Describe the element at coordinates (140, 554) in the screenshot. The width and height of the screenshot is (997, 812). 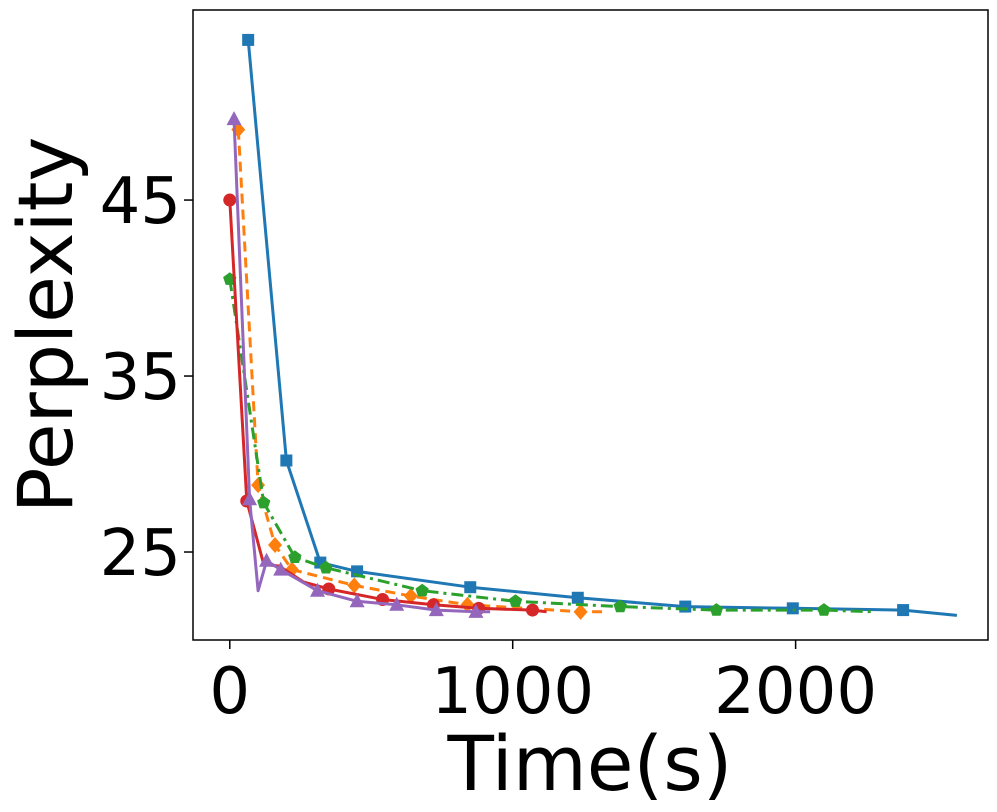
I see `y-tick-label: 25` at that location.